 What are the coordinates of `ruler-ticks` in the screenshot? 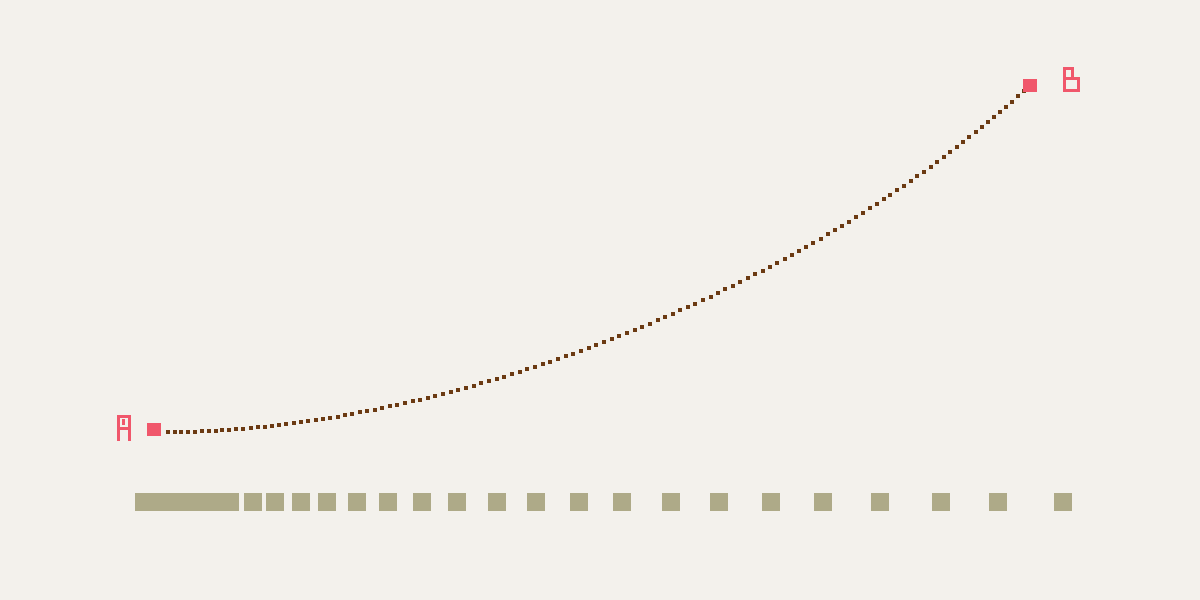 It's located at (603, 502).